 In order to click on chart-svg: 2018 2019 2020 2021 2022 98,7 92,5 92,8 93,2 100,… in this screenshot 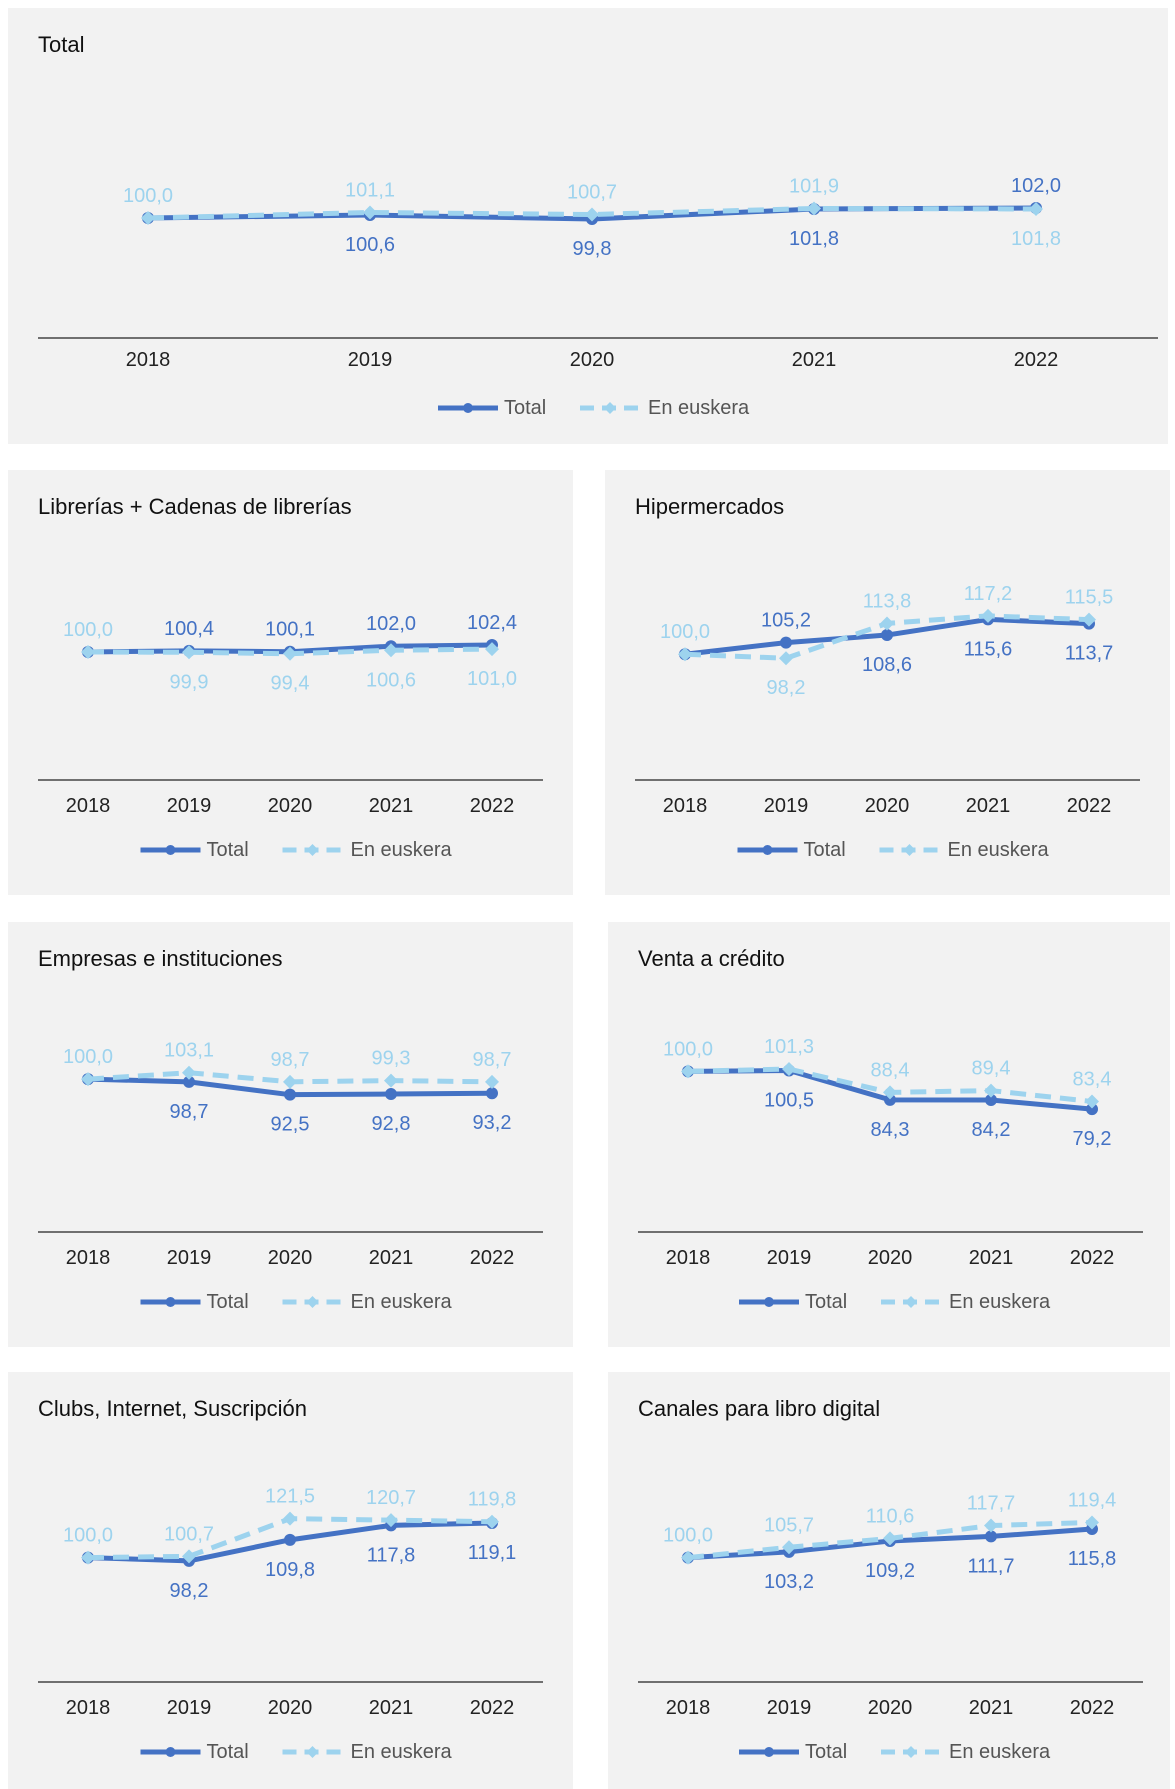, I will do `click(290, 1176)`.